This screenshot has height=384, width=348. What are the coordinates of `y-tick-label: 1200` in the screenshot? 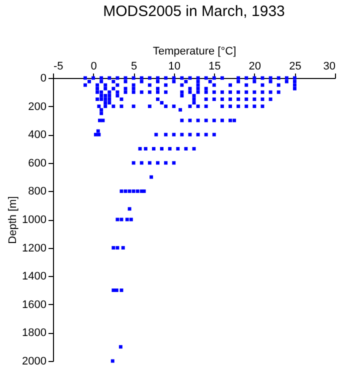 It's located at (34, 248).